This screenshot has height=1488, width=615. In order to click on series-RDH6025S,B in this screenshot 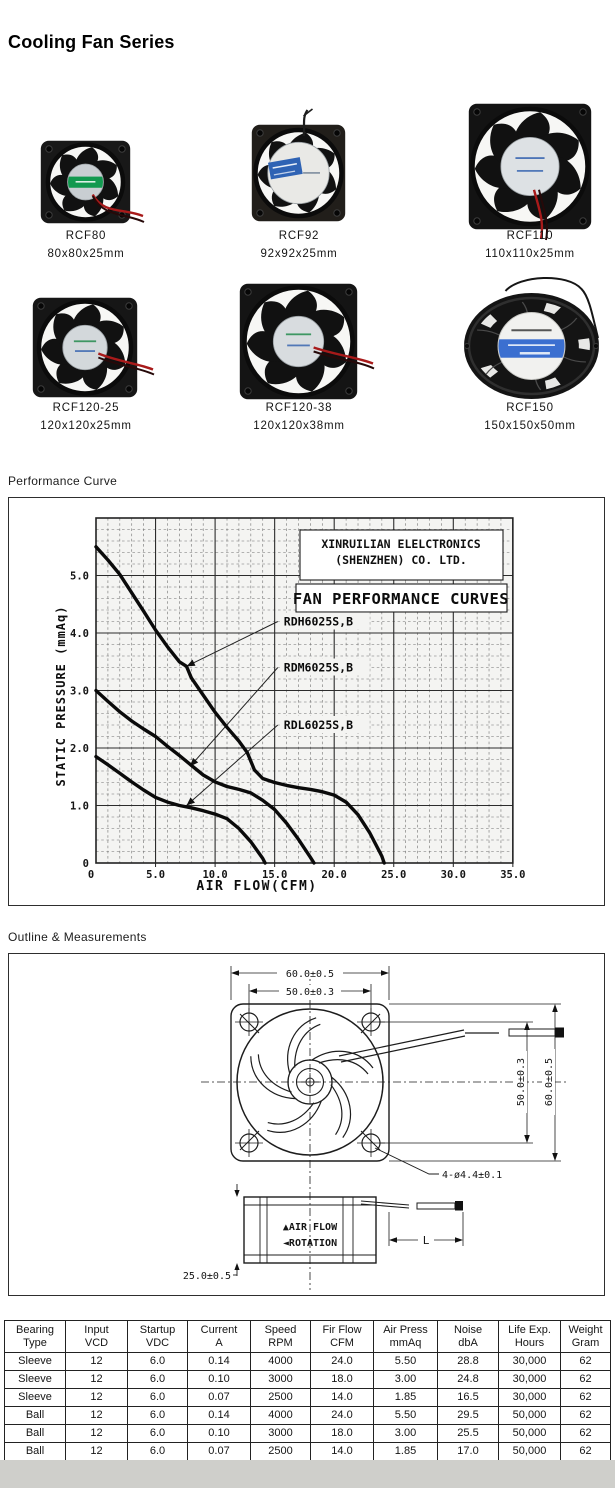, I will do `click(240, 705)`.